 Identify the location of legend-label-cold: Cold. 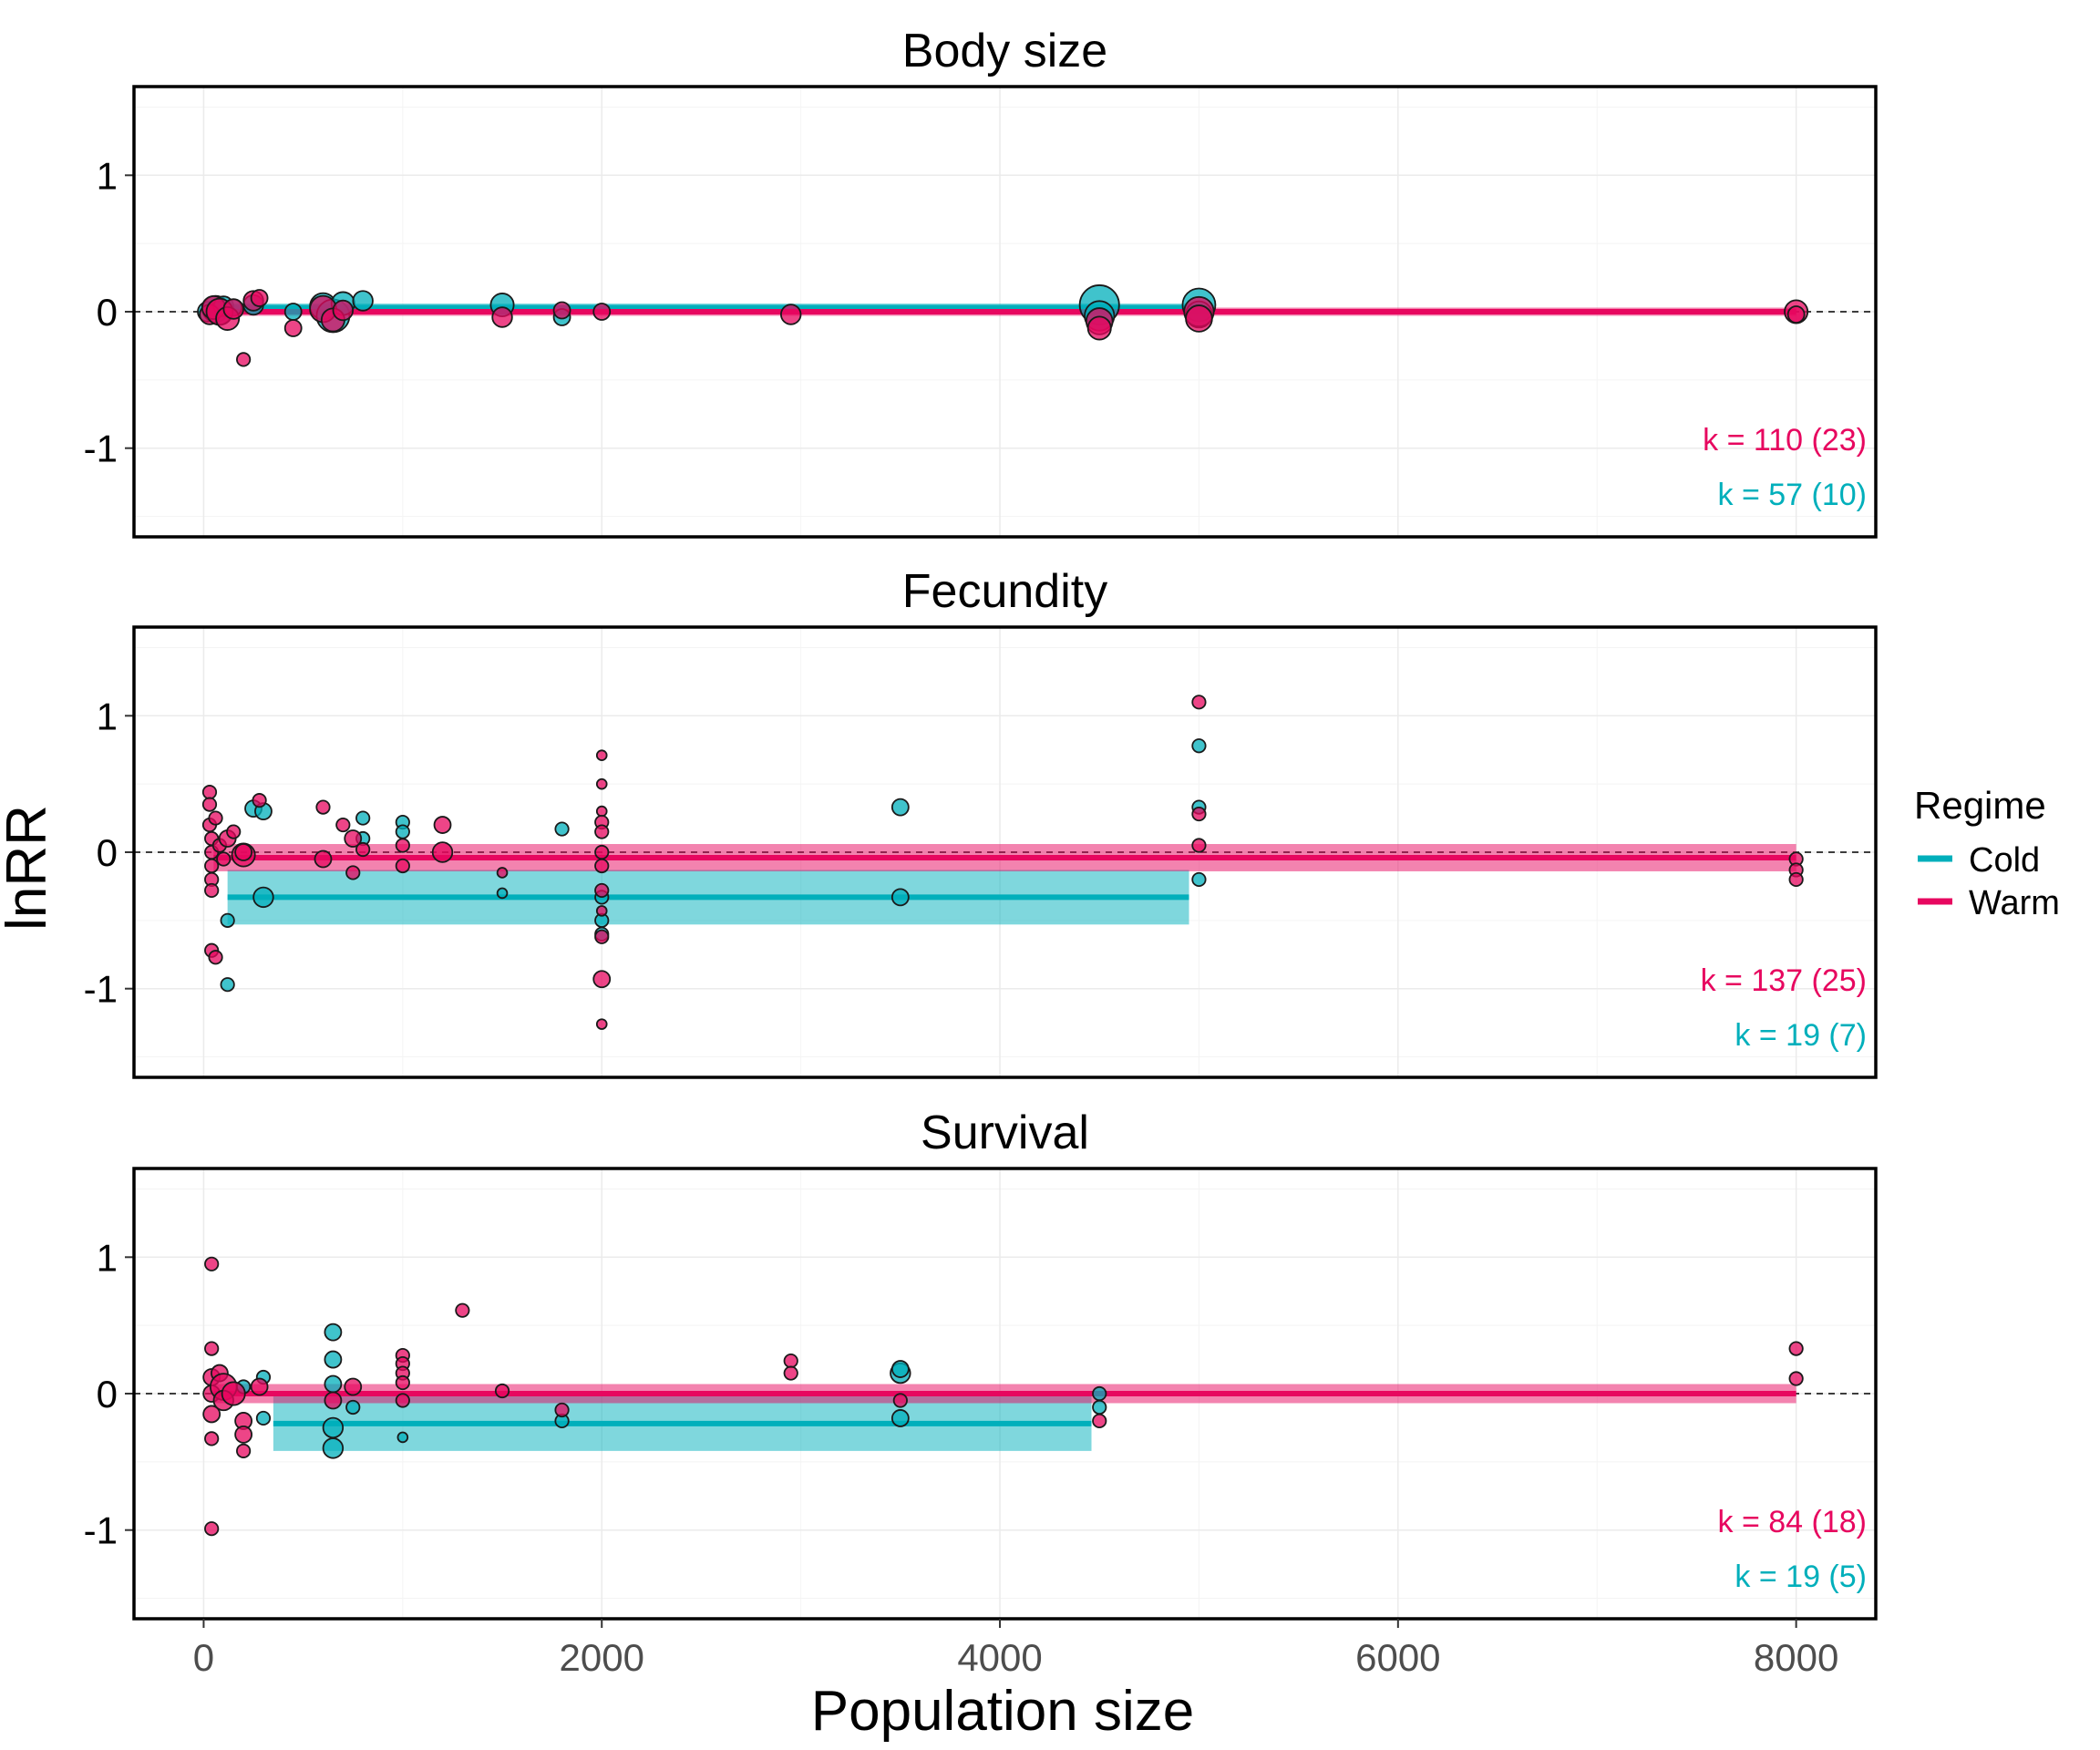
(2005, 861).